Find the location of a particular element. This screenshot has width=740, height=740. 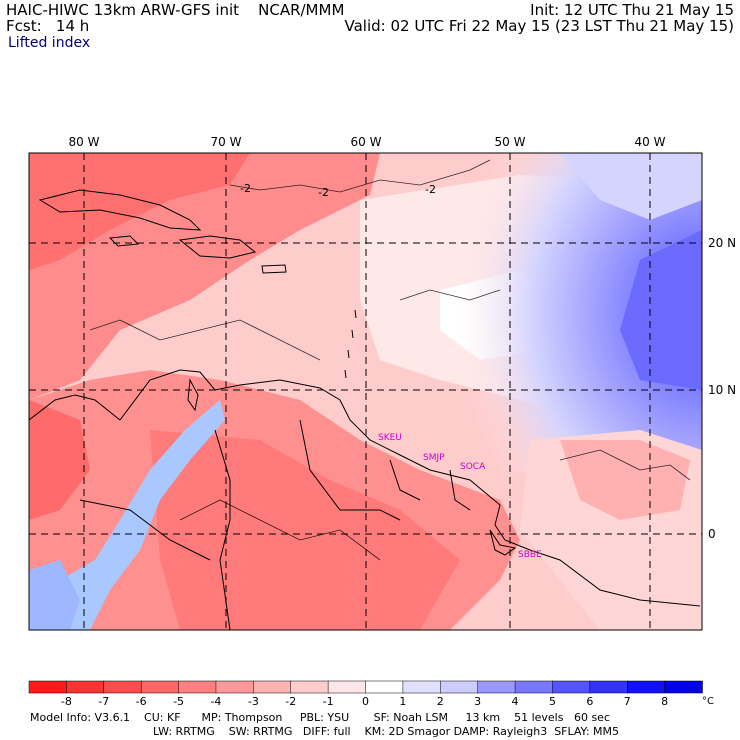

lon-label: 80 W is located at coordinates (84, 142).